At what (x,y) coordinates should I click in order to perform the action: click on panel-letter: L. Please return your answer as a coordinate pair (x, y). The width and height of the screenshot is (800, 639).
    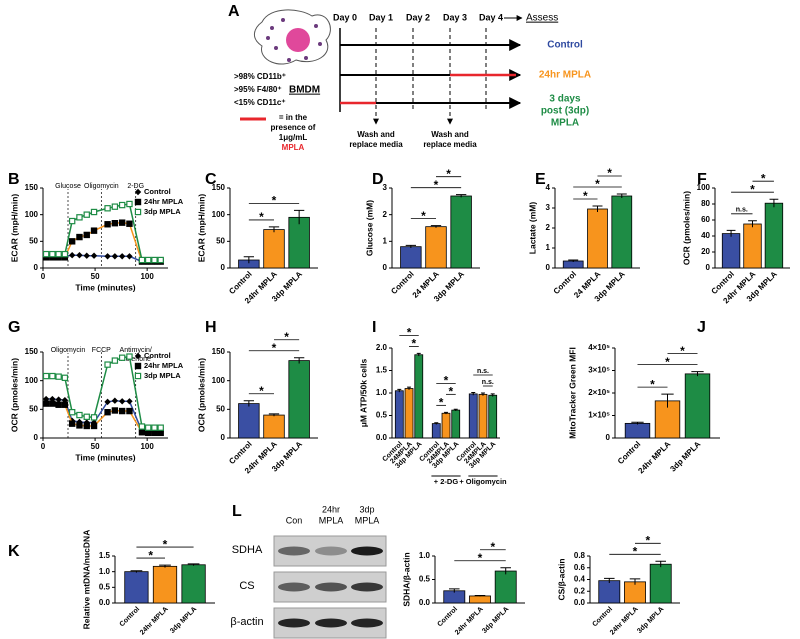
    Looking at the image, I should click on (237, 511).